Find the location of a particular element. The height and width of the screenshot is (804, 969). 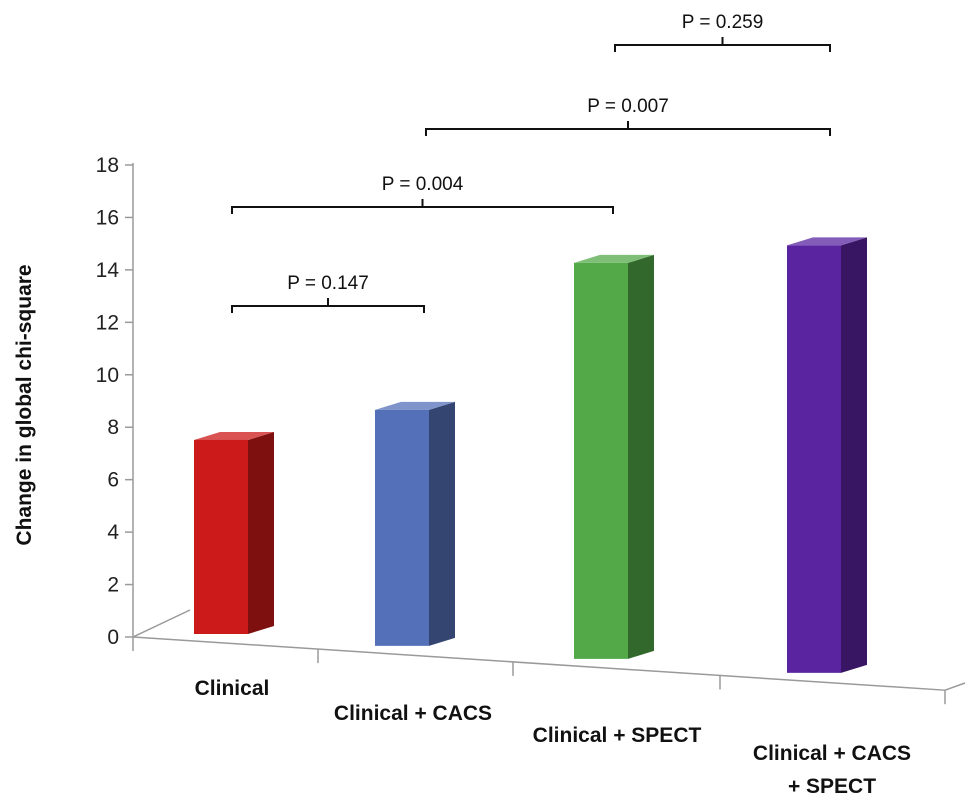

floor-right-edge is located at coordinates (955, 686).